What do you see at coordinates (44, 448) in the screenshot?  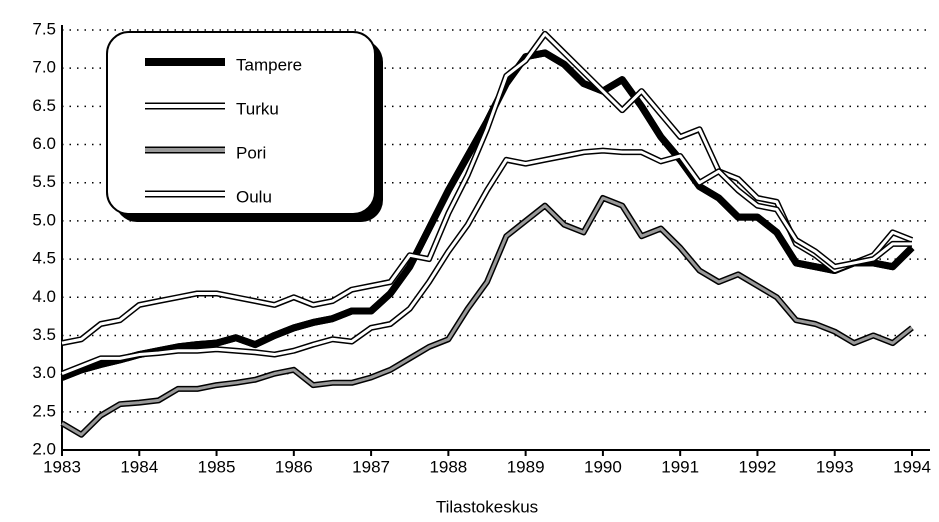 I see `y-tick-label: 2.0` at bounding box center [44, 448].